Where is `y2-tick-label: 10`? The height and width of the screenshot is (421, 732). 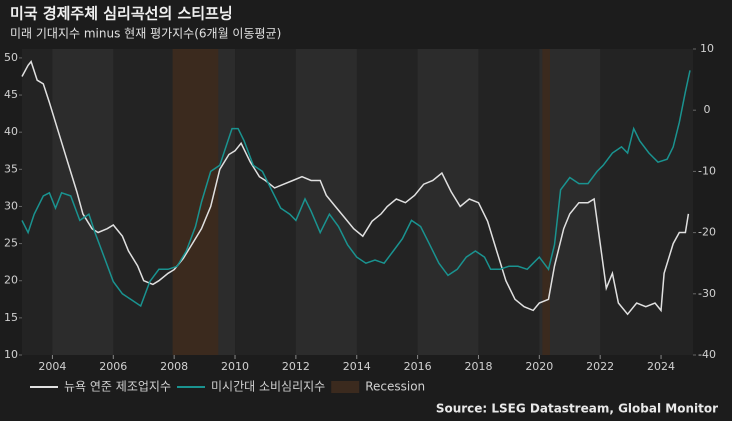
y2-tick-label: 10 is located at coordinates (707, 48).